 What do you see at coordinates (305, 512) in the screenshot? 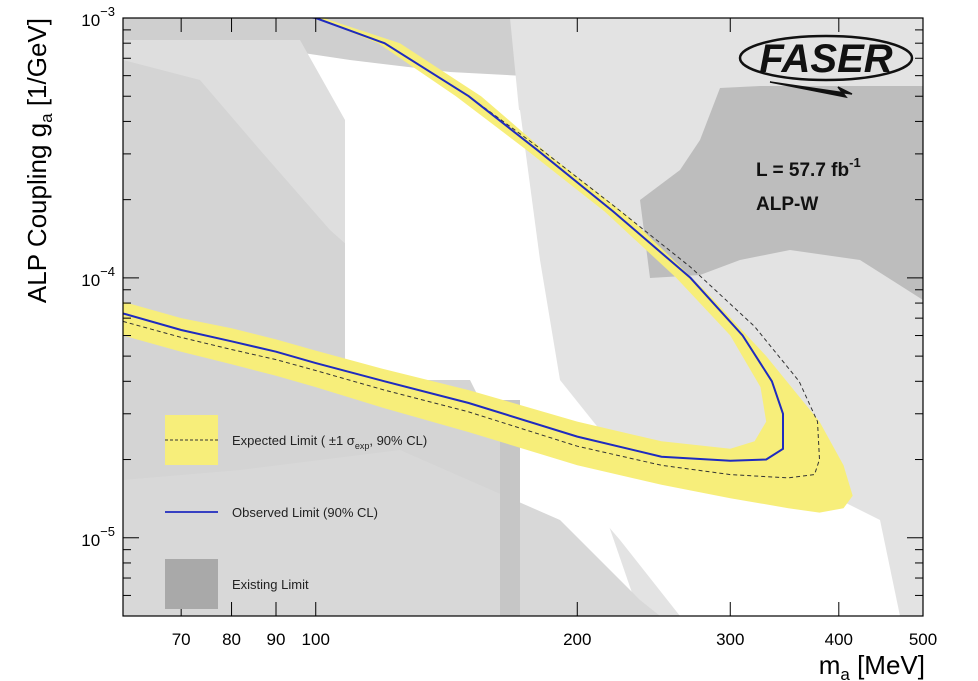
I see `legend-observed-label: Observed Limit (90% CL)` at bounding box center [305, 512].